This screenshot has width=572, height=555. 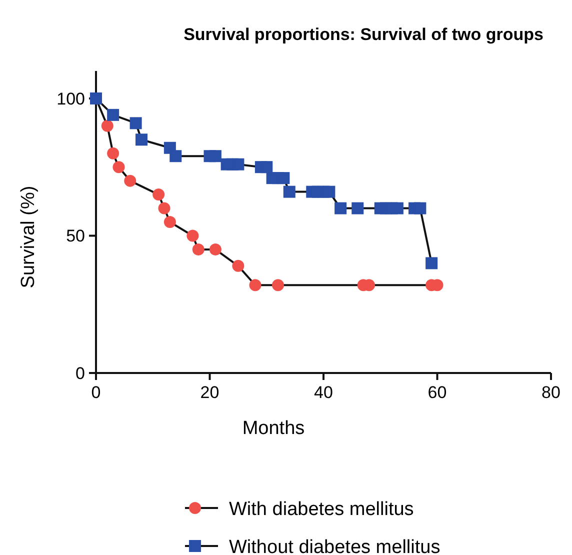 I want to click on legend-label: With diabetes mellitus, so click(x=321, y=509).